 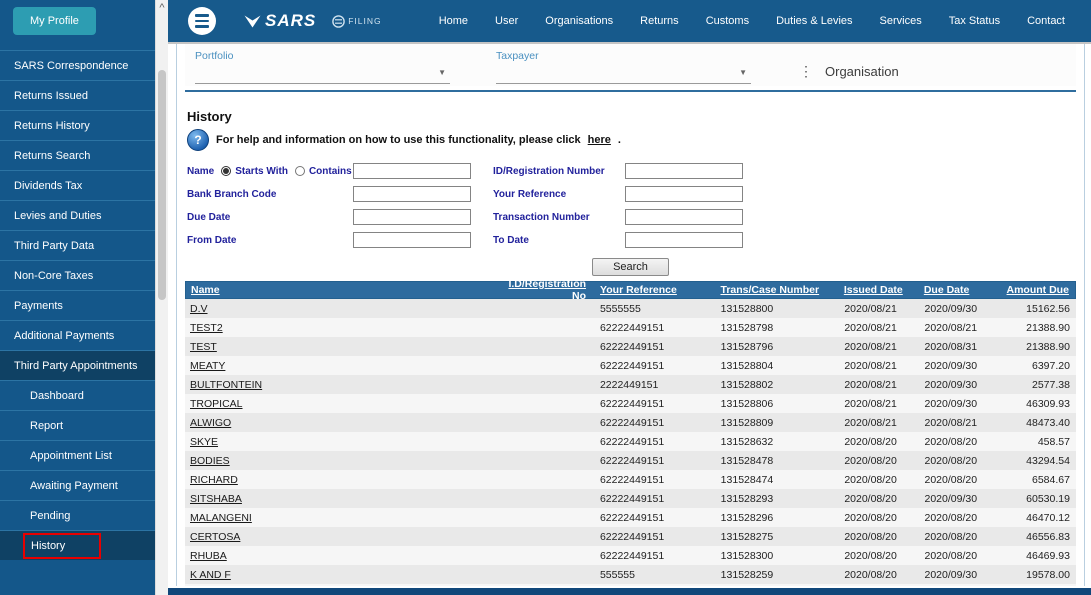 I want to click on nav-item: Services, so click(x=900, y=21).